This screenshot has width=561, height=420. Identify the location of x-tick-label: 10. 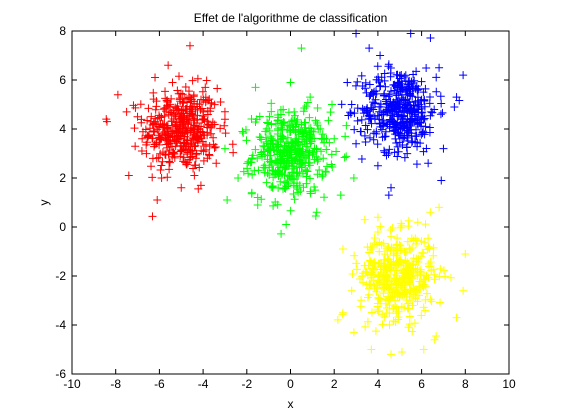
(509, 384).